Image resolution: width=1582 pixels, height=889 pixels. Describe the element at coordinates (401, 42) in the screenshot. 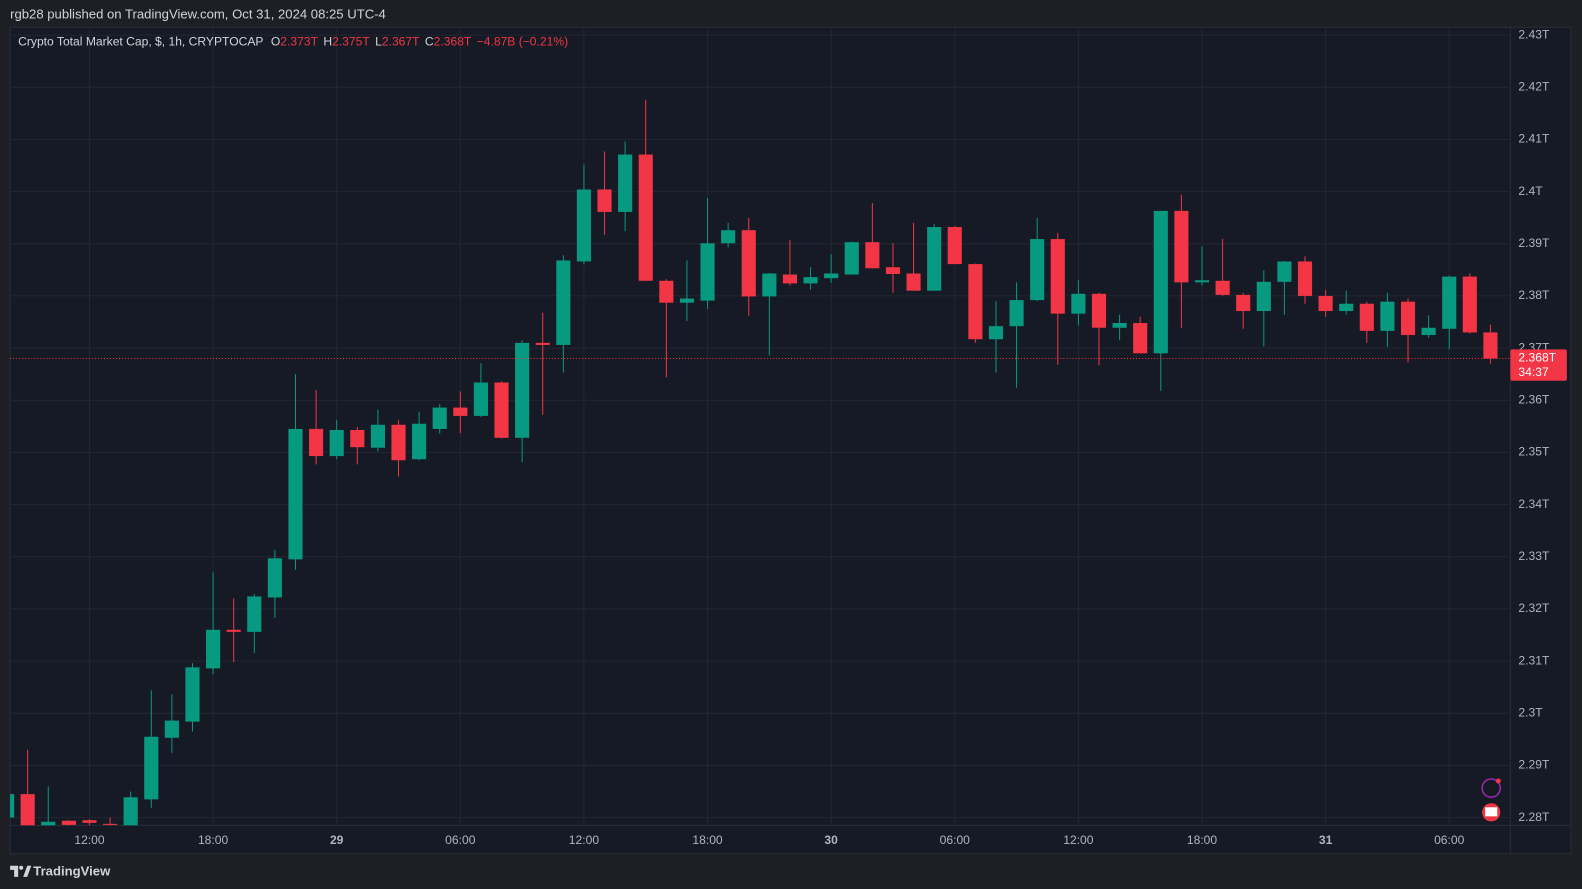

I see `legend-value: 2.367T` at that location.